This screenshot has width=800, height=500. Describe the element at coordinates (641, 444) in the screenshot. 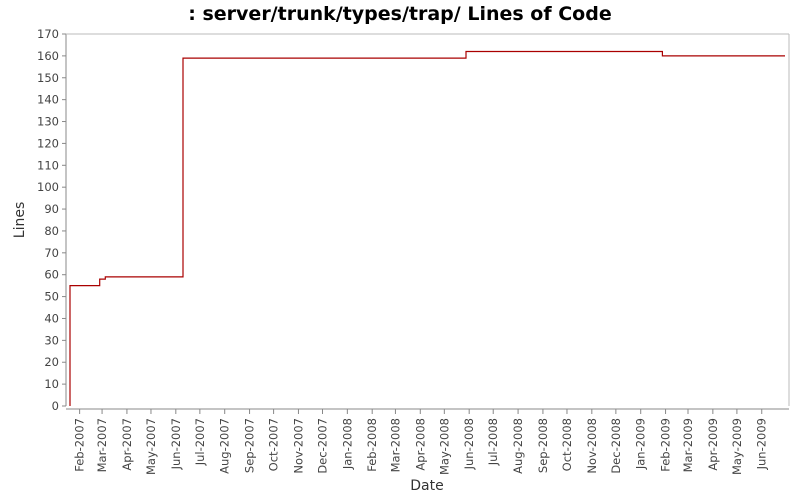

I see `x-tick-label: Jan-2009` at that location.